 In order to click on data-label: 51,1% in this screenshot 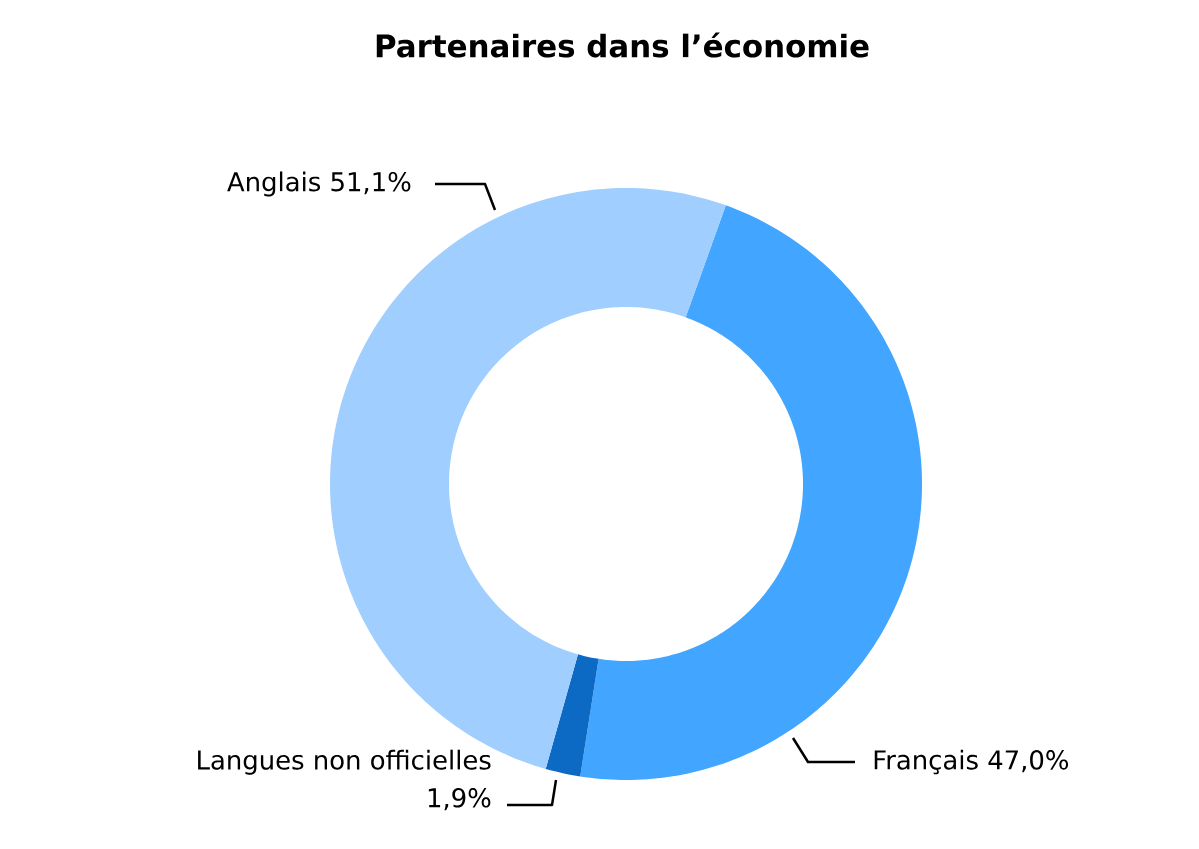, I will do `click(371, 183)`.